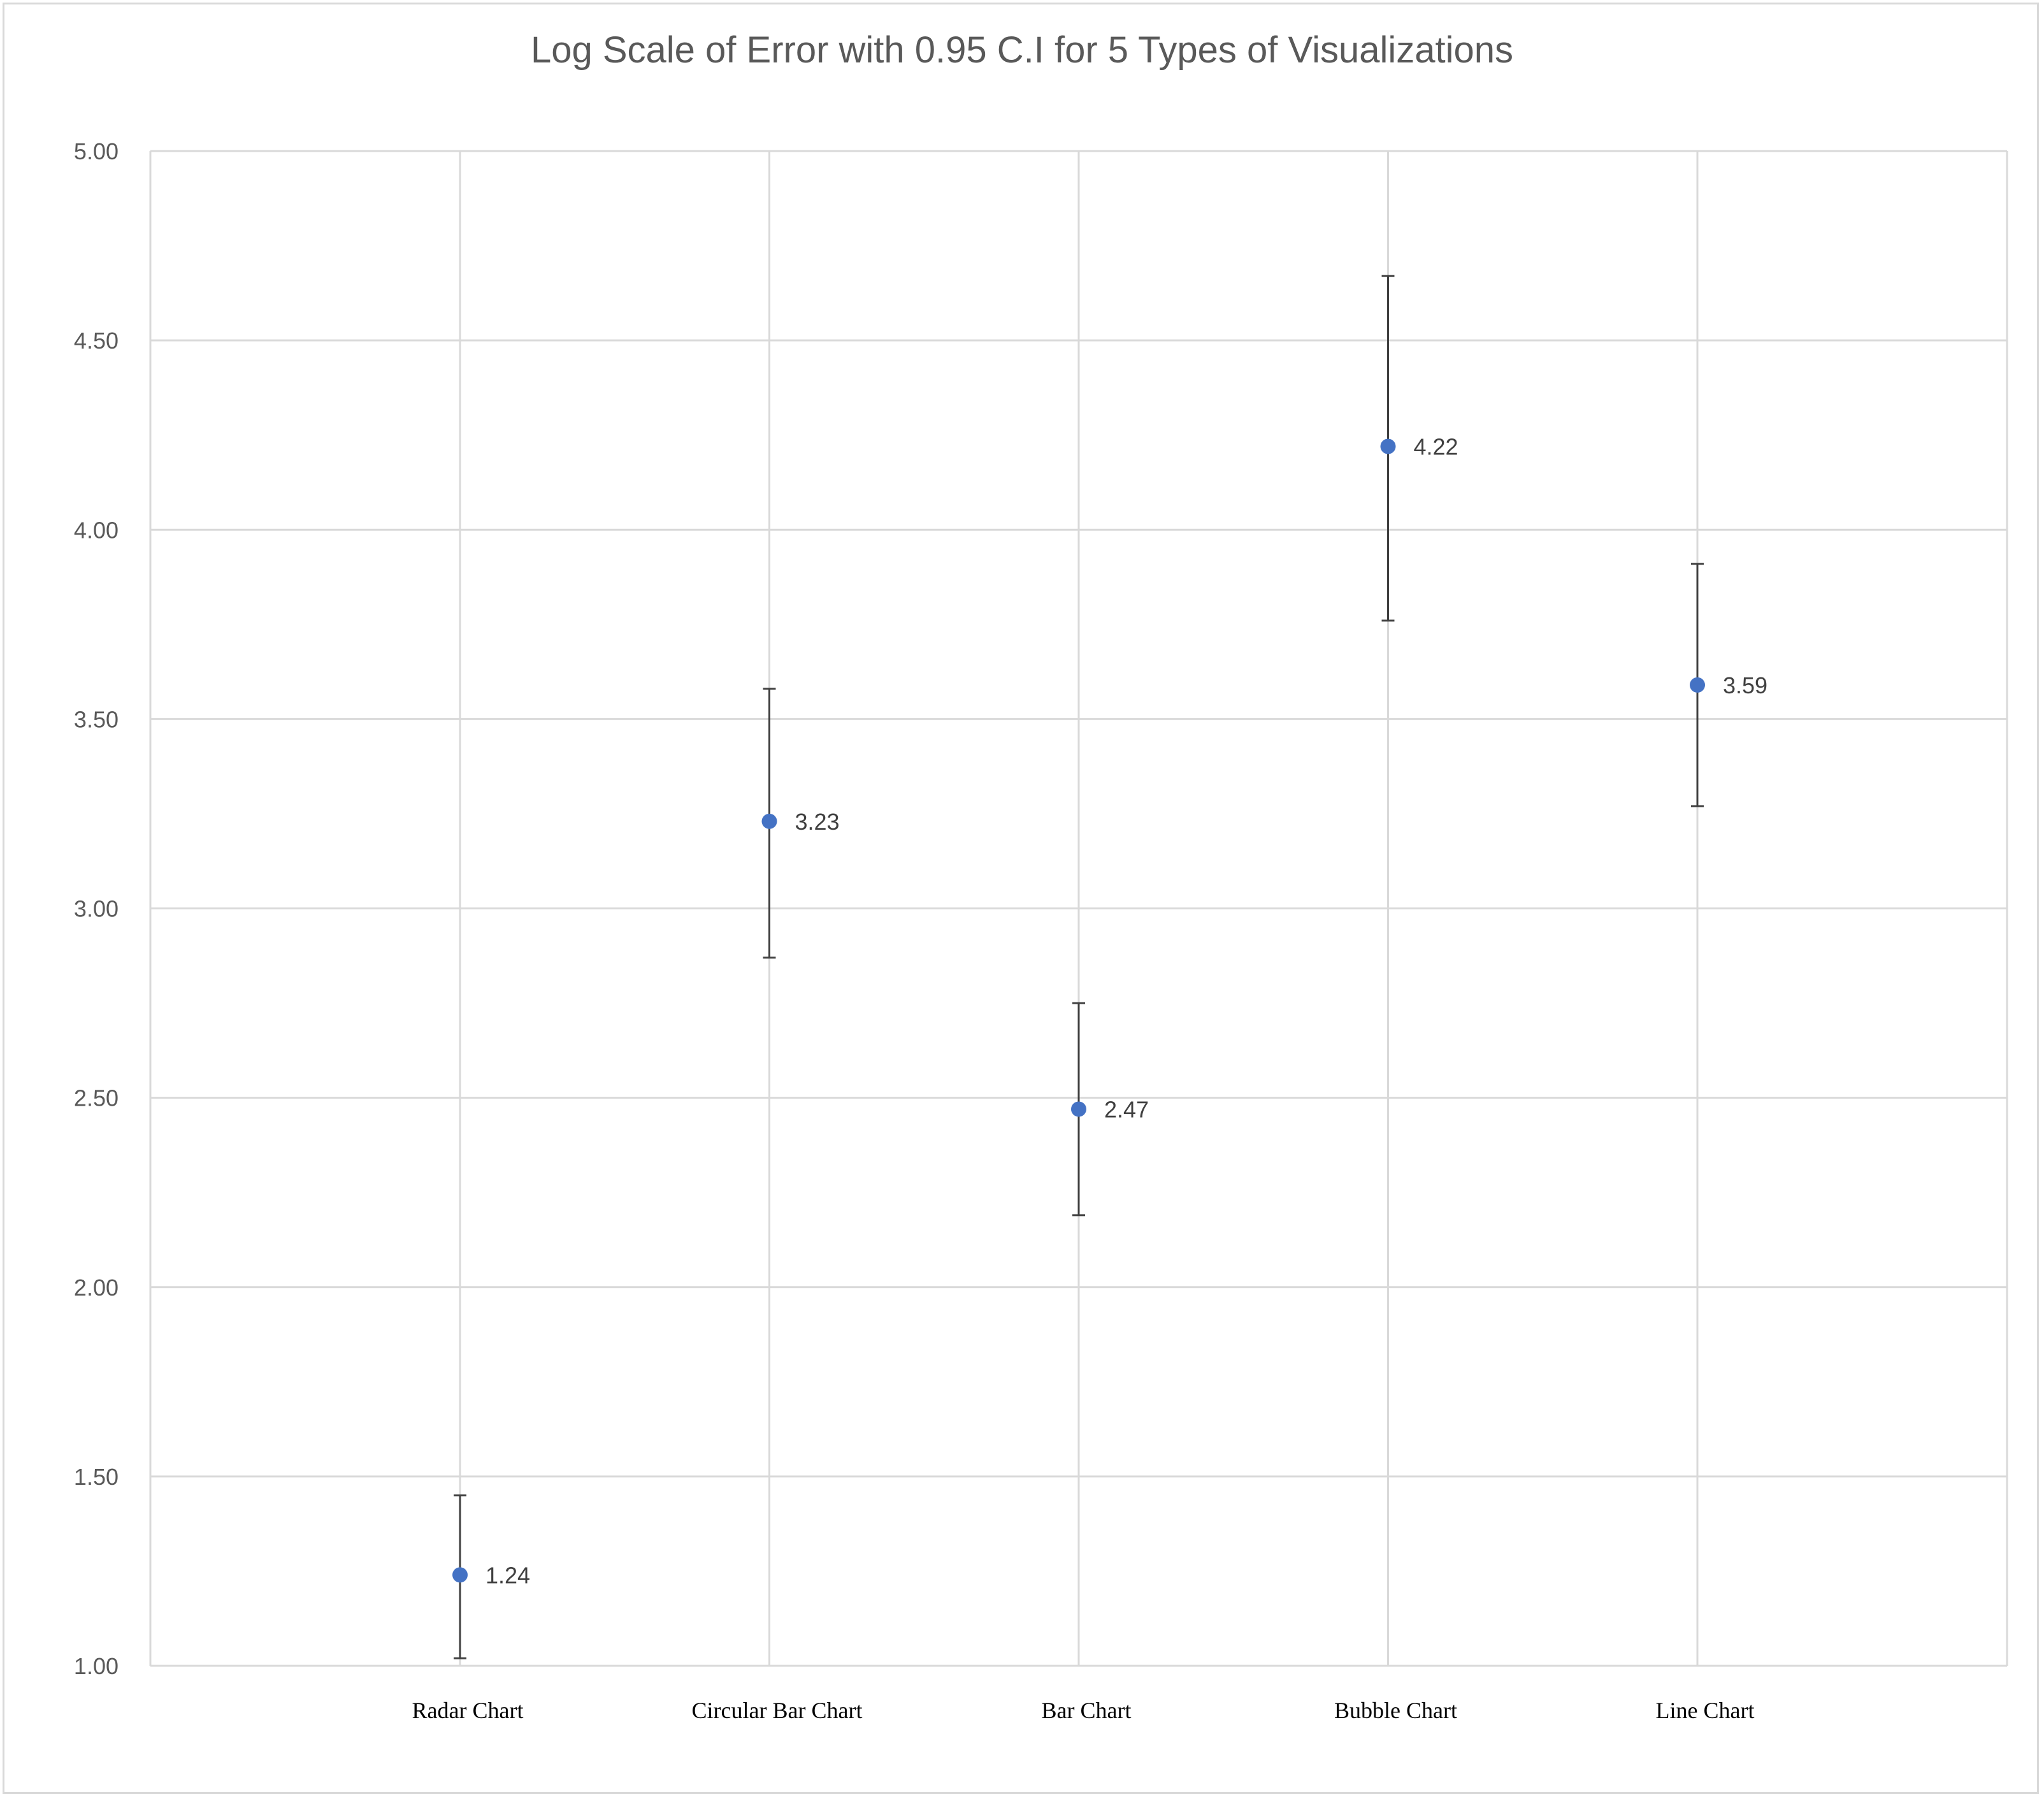 This screenshot has width=2044, height=1799. What do you see at coordinates (97, 1477) in the screenshot?
I see `y-tick-label: 1.50` at bounding box center [97, 1477].